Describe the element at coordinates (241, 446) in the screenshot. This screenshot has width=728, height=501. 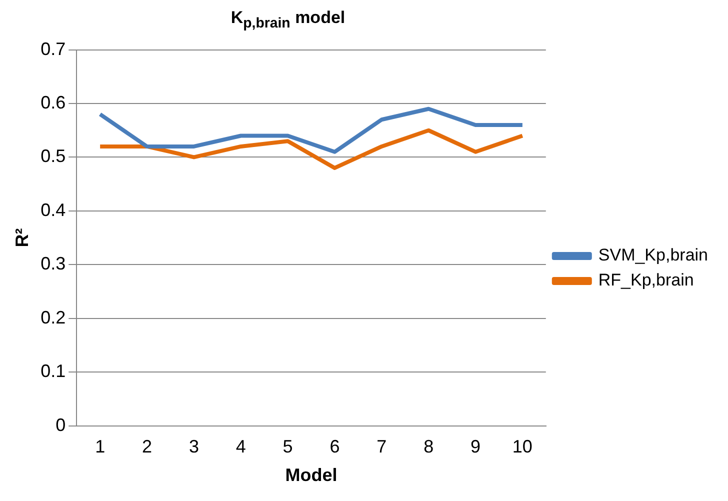
I see `x-tick-label: 4` at that location.